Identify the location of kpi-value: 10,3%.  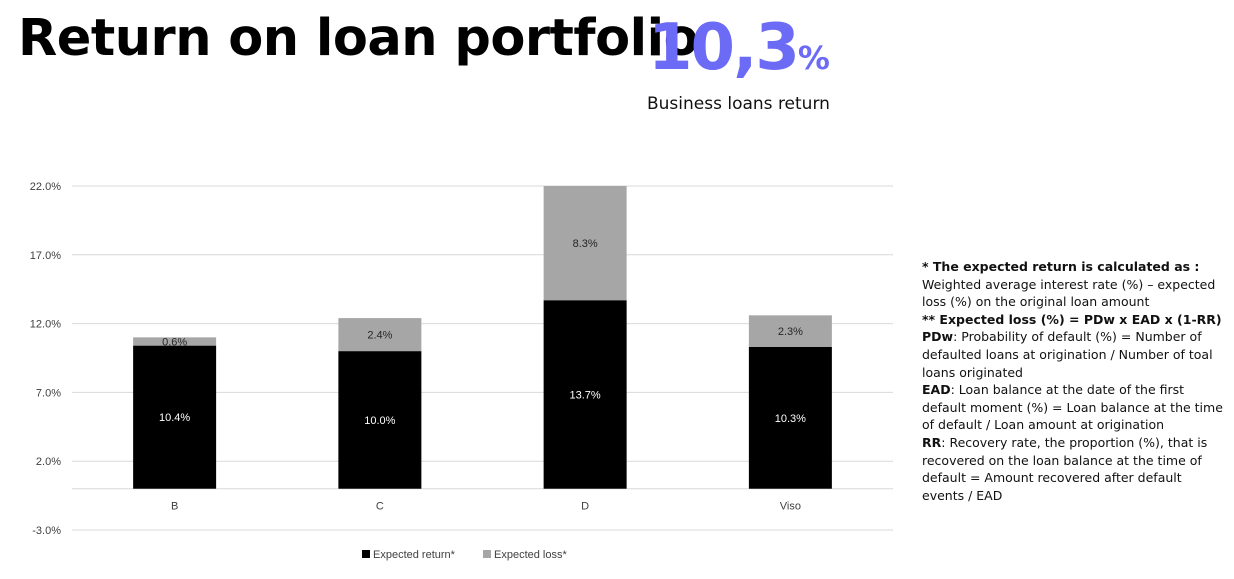
(739, 48).